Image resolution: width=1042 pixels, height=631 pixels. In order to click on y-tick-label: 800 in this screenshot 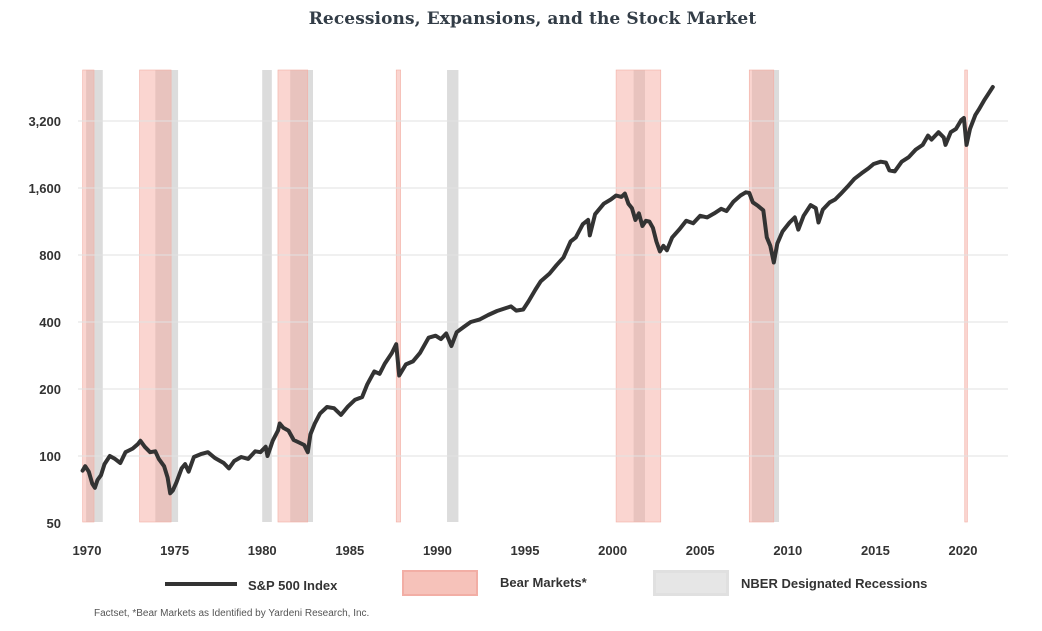, I will do `click(50, 255)`.